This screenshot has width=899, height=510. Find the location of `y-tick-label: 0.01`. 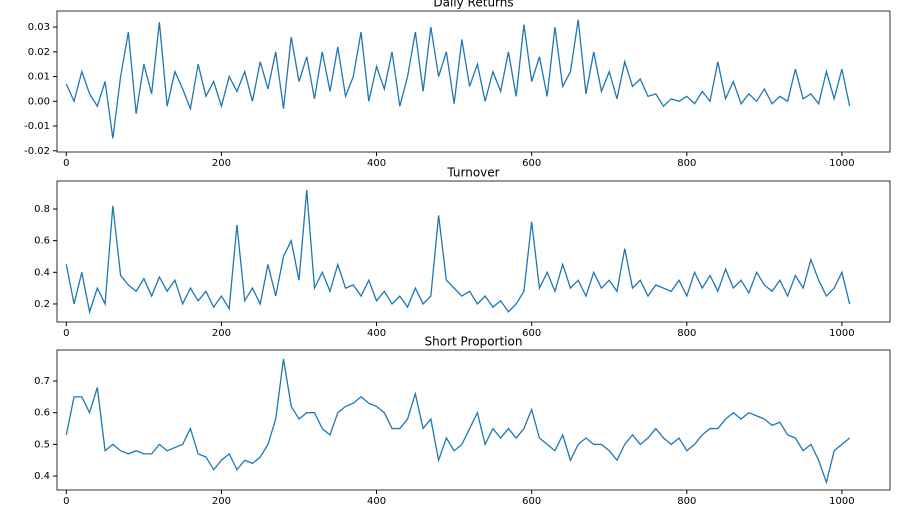

y-tick-label: 0.01 is located at coordinates (39, 77).